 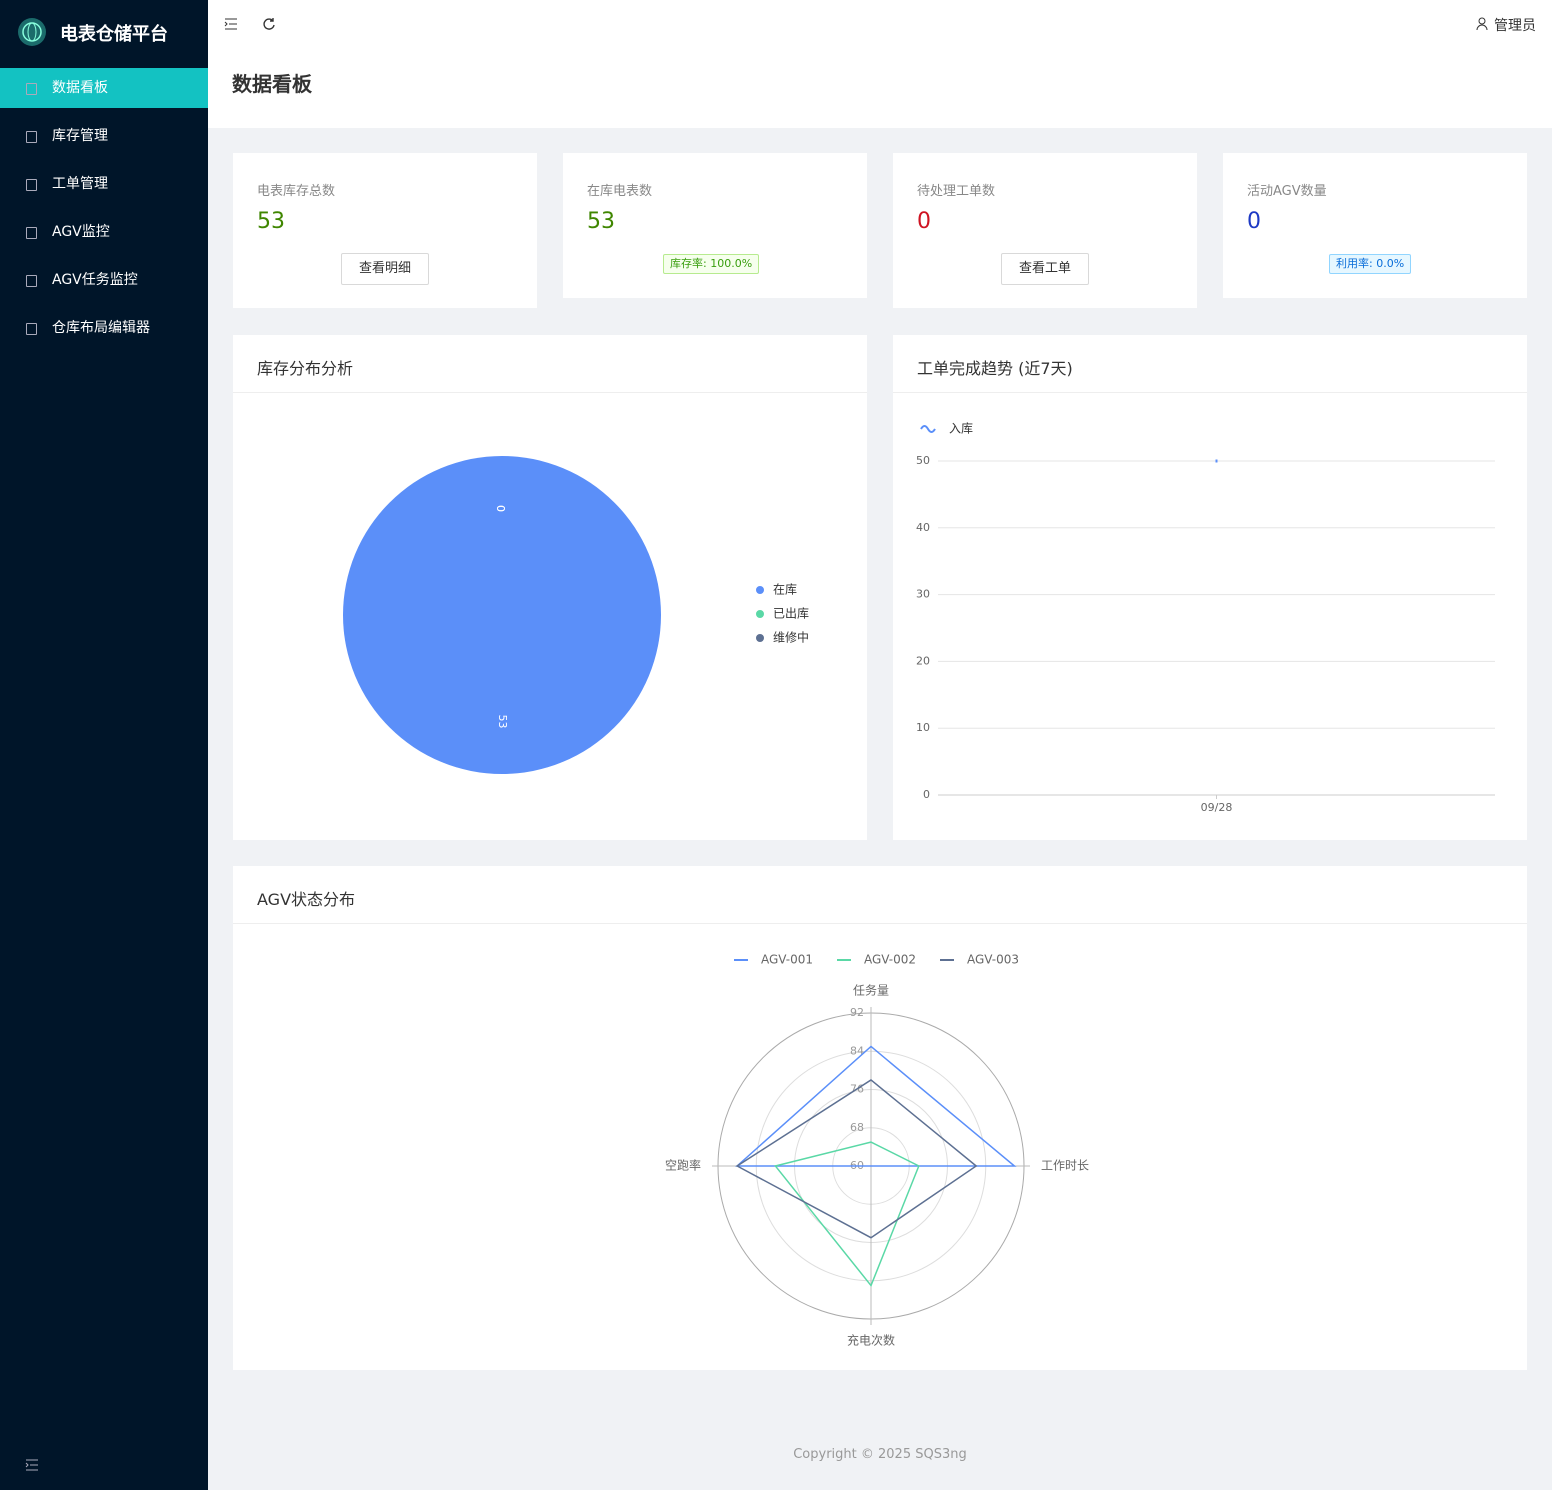 I want to click on stat-card: 活动AGV数量 0 利用率: 0.0%, so click(x=1375, y=225).